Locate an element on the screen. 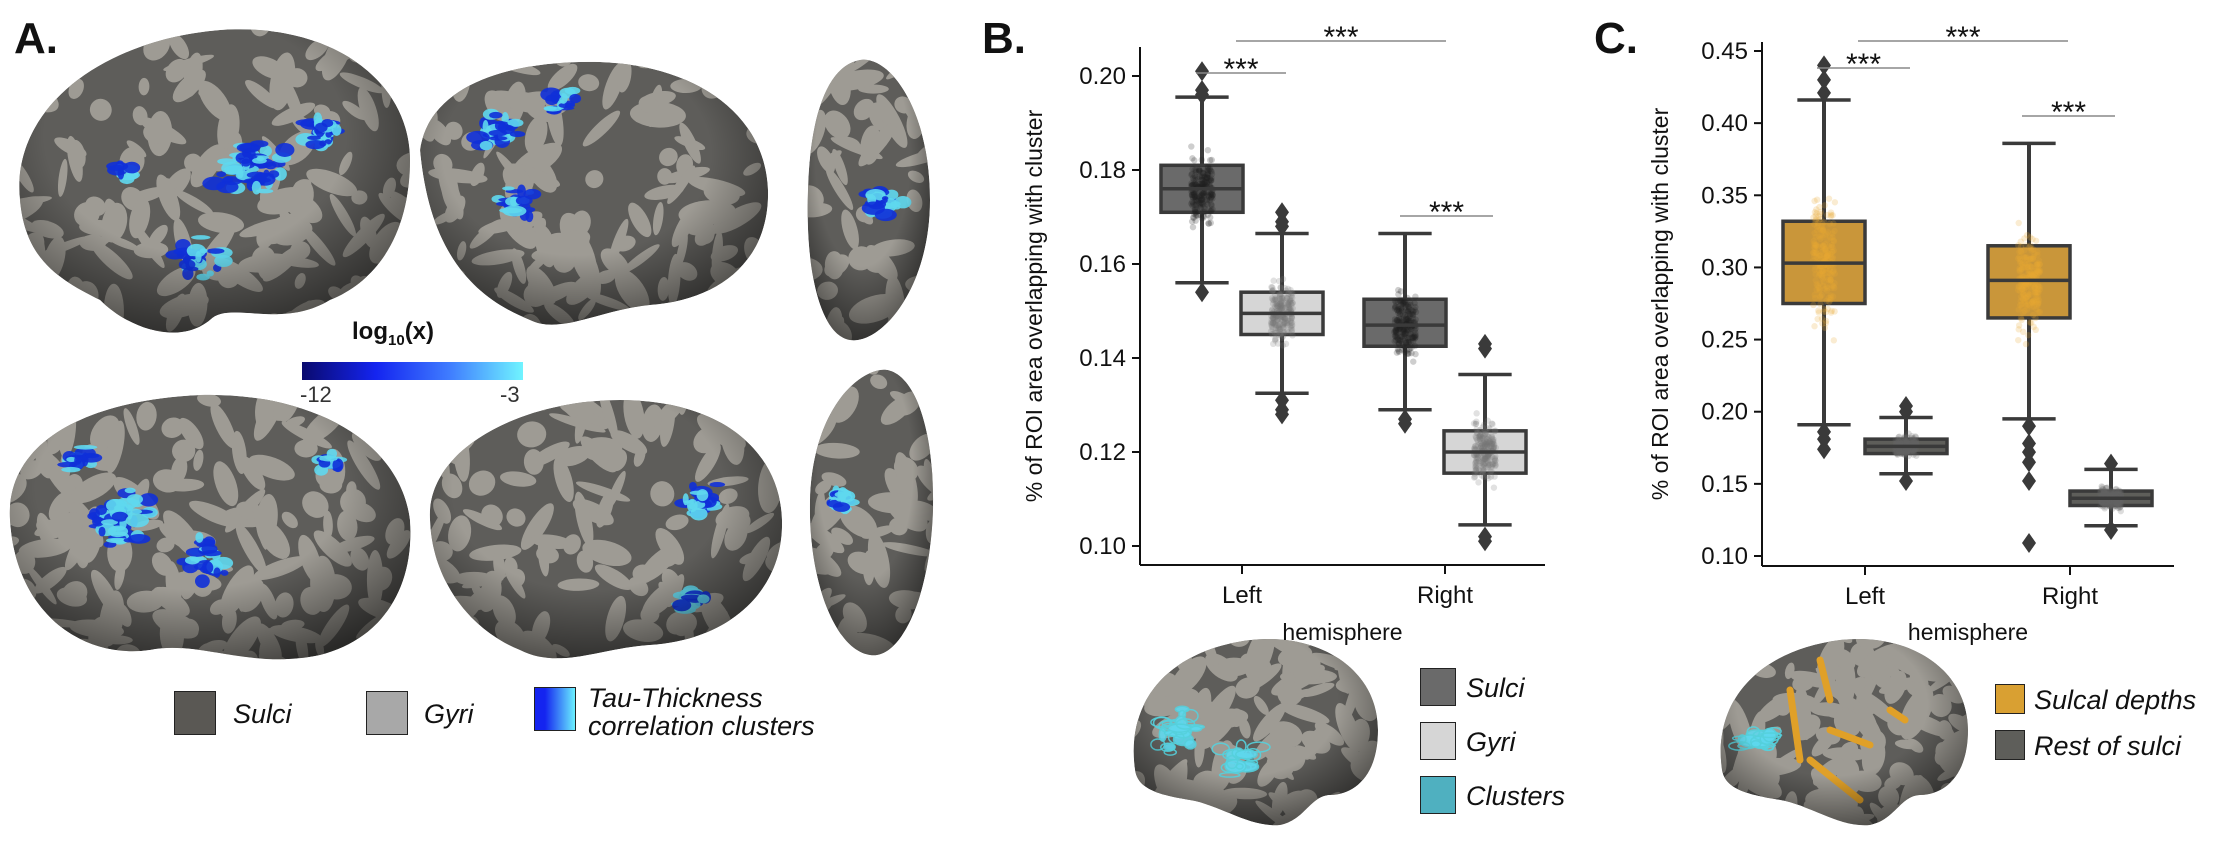 The width and height of the screenshot is (2220, 852). shading is located at coordinates (594, 193).